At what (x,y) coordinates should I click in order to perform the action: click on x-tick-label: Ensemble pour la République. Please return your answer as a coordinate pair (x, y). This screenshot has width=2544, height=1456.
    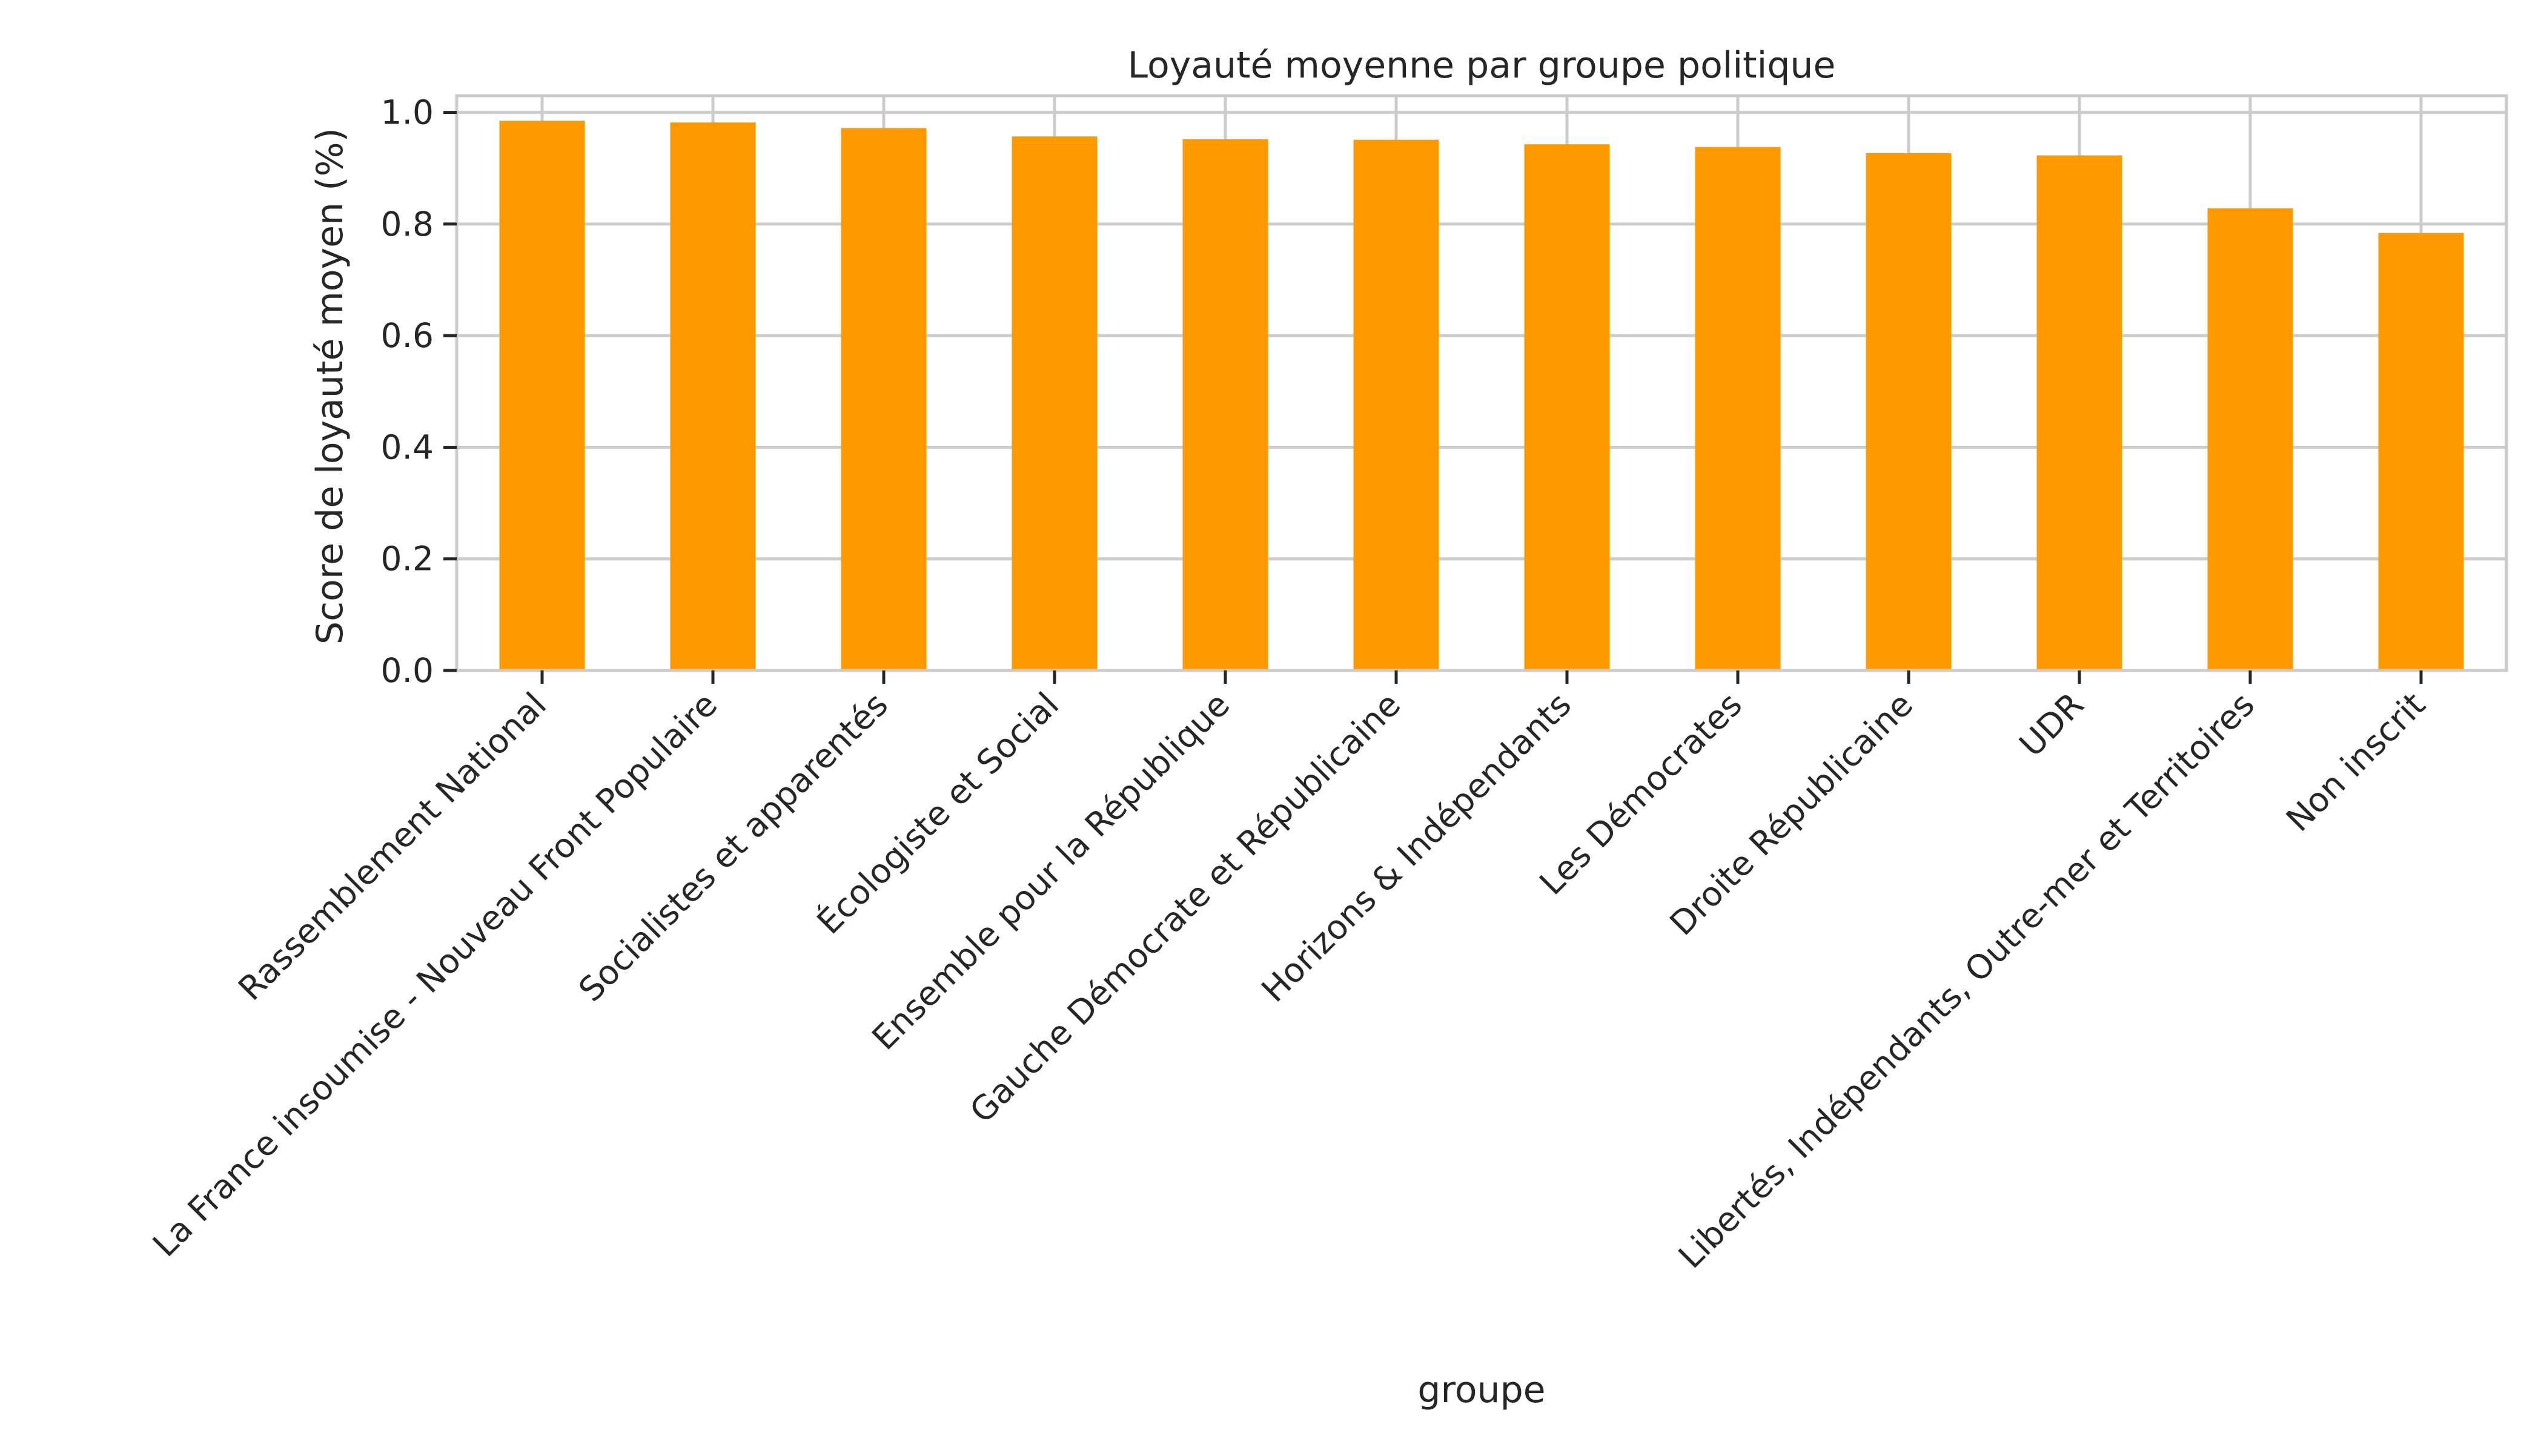
    Looking at the image, I should click on (1050, 871).